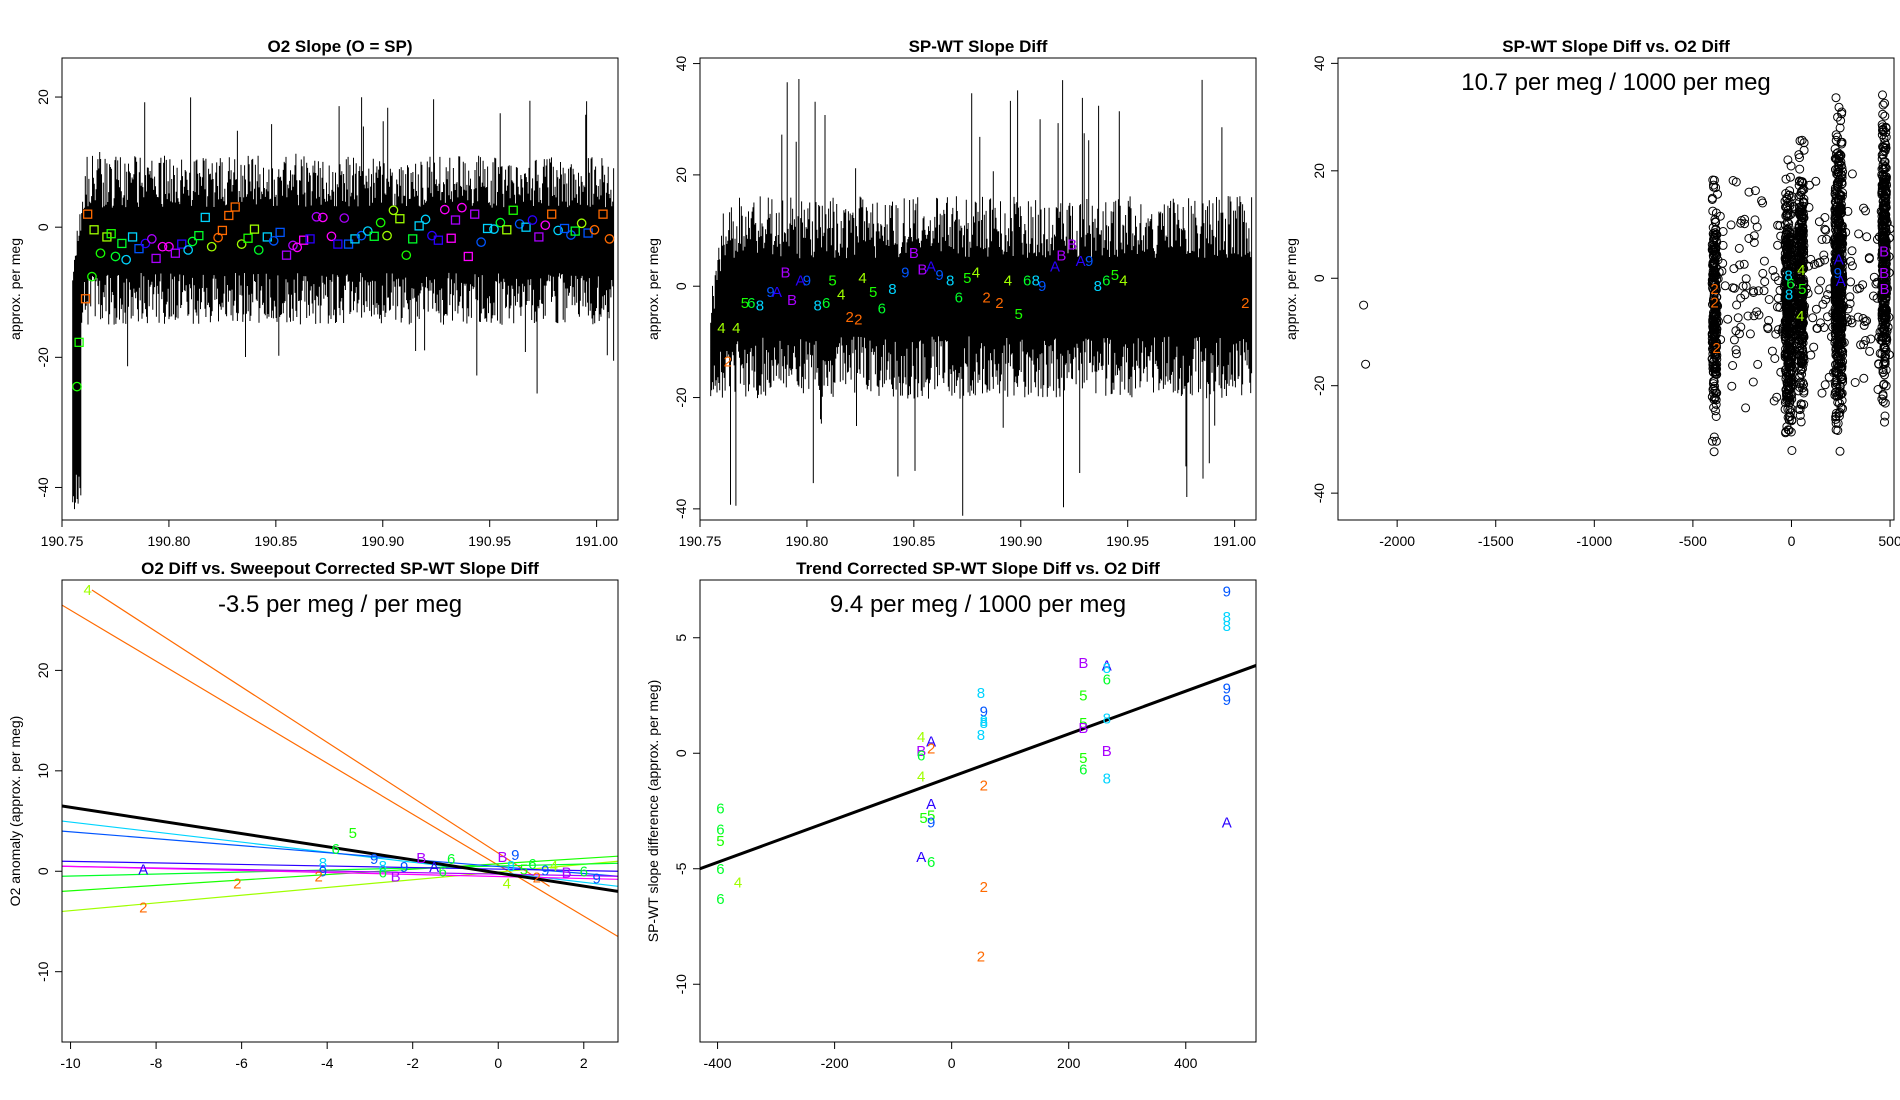 The height and width of the screenshot is (1100, 1900). Describe the element at coordinates (1594, 541) in the screenshot. I see `x-tick-label: -1000` at that location.